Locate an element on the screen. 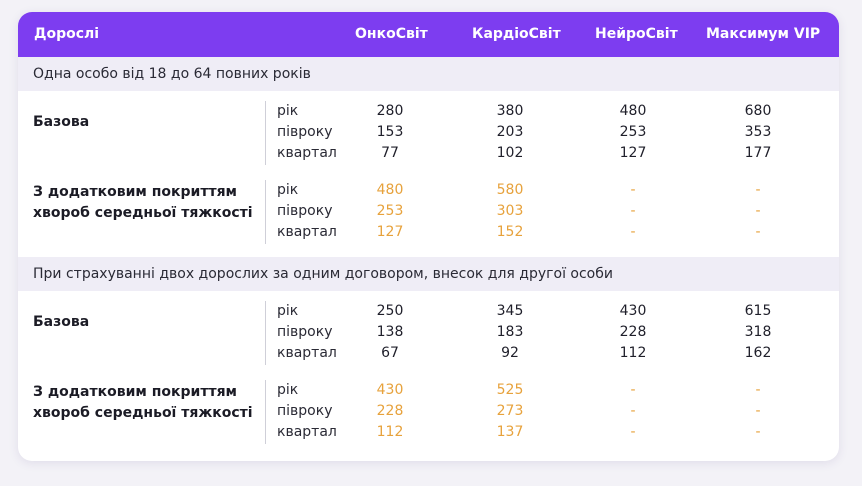 The height and width of the screenshot is (486, 862). table-row: квартал 127 152 - - is located at coordinates (428, 232).